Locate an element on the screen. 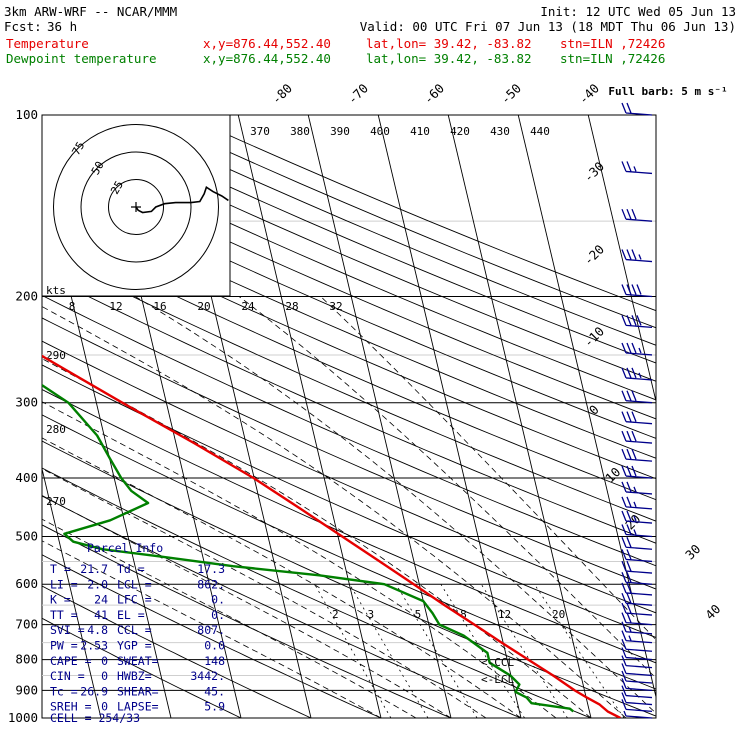  parcel-param-value: 26.9 is located at coordinates (94, 691).